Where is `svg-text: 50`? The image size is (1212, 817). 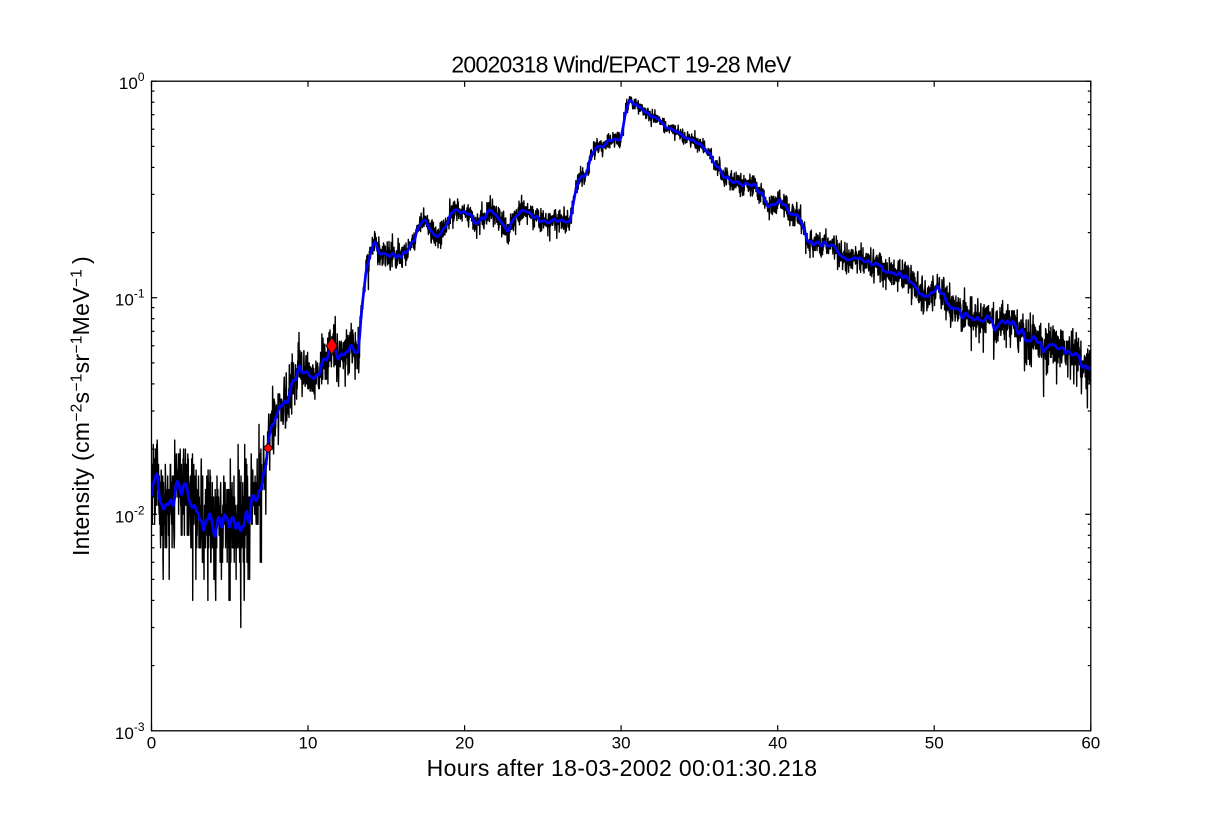 svg-text: 50 is located at coordinates (934, 743).